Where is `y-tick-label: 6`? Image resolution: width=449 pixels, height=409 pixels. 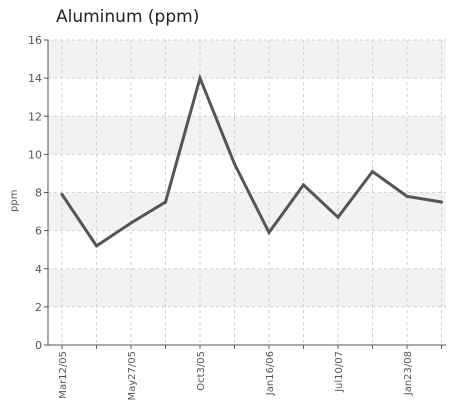 y-tick-label: 6 is located at coordinates (38, 231).